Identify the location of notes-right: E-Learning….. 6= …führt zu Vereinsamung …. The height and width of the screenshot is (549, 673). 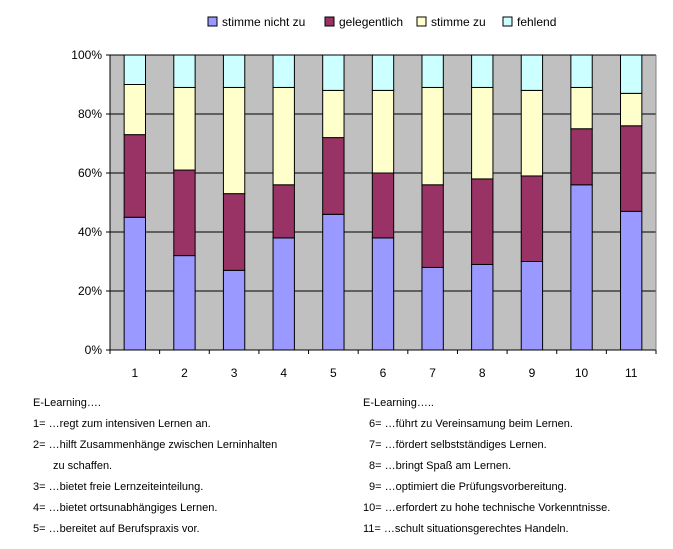
(486, 466).